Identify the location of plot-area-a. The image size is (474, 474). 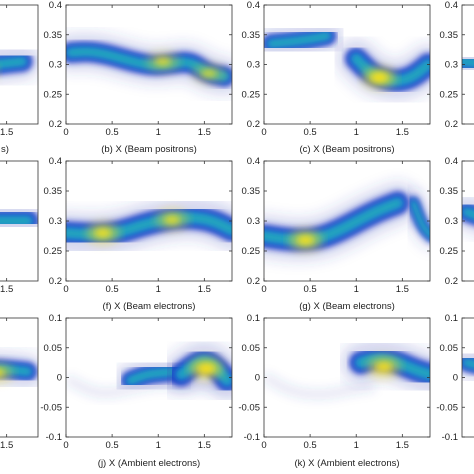
(19, 63).